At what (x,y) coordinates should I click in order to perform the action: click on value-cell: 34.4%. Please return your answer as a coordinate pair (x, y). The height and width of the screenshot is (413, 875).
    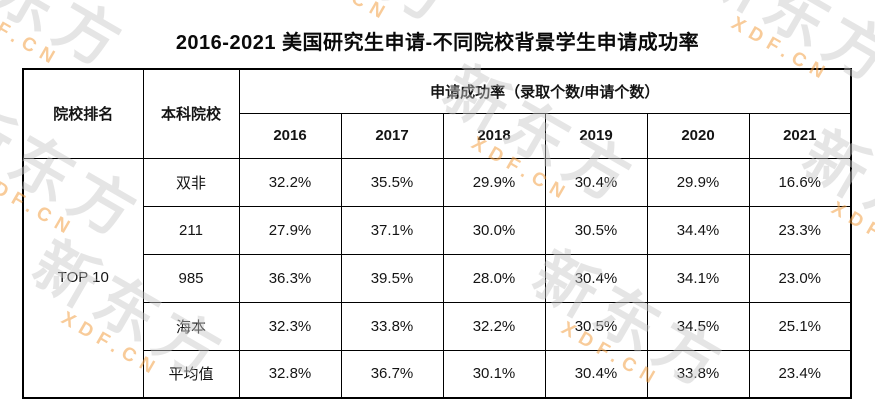
    Looking at the image, I should click on (698, 230).